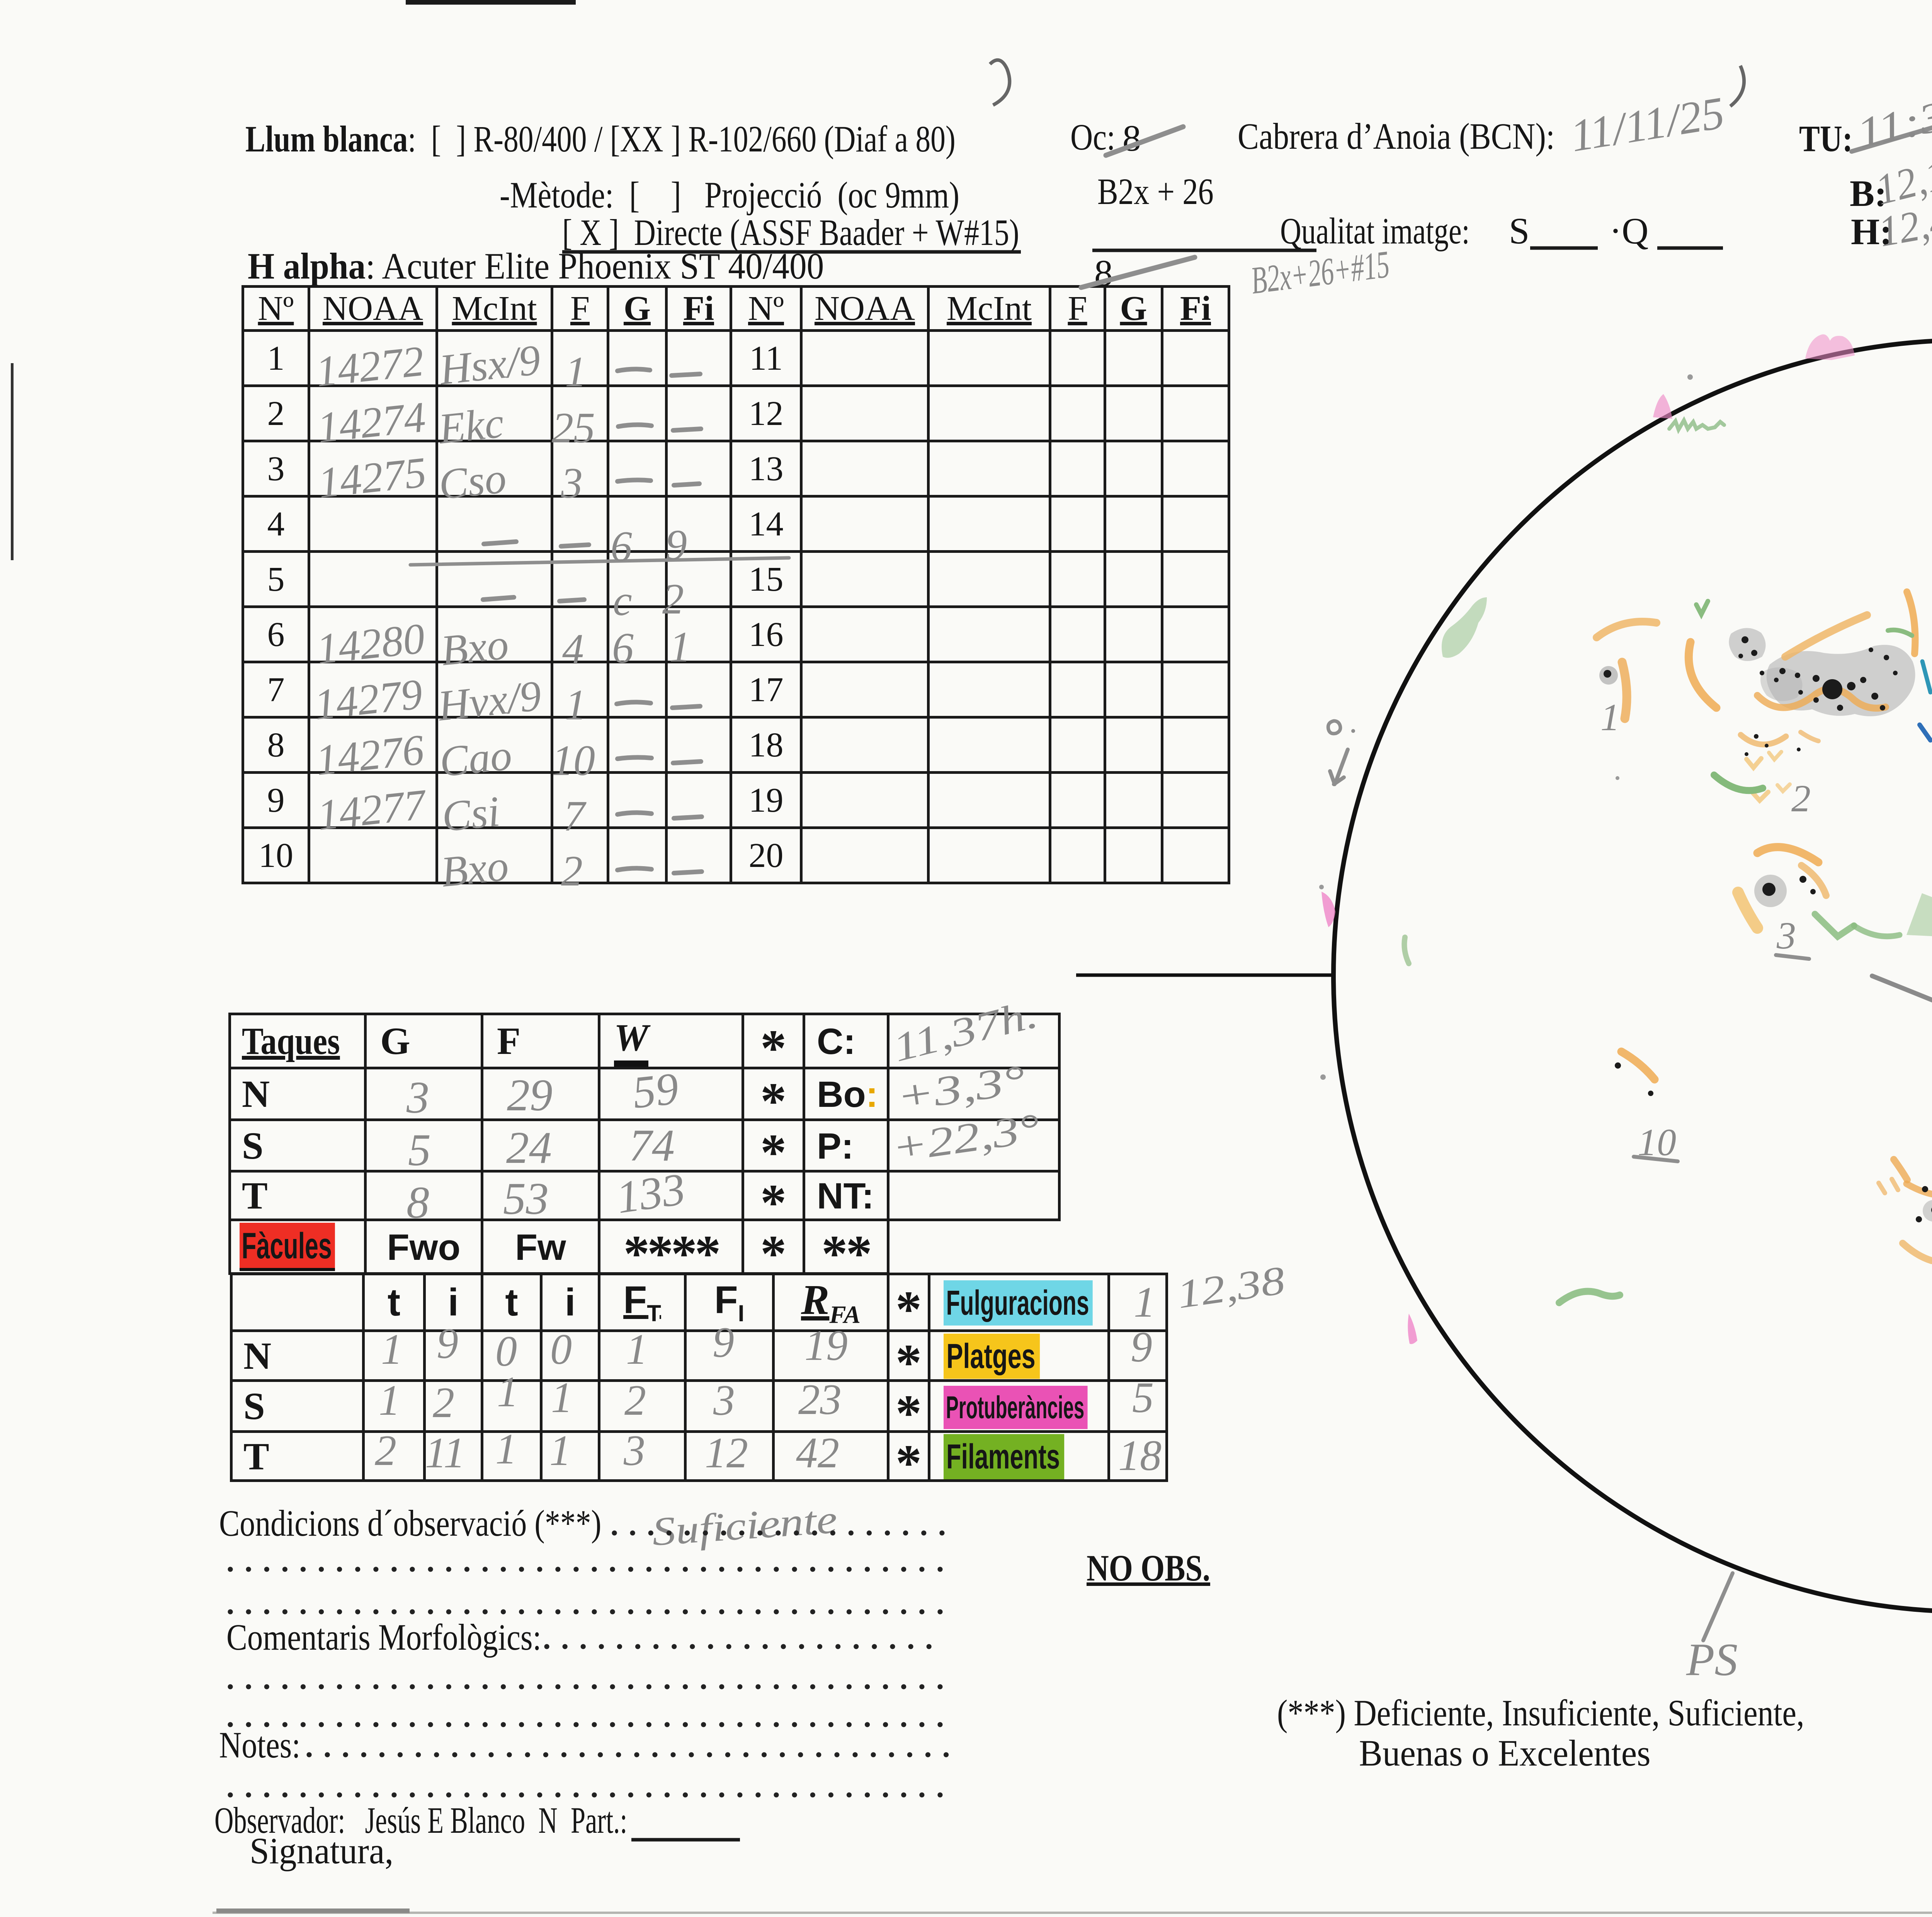 The width and height of the screenshot is (1932, 1917). Describe the element at coordinates (372, 810) in the screenshot. I see `svg-text: 14277` at that location.